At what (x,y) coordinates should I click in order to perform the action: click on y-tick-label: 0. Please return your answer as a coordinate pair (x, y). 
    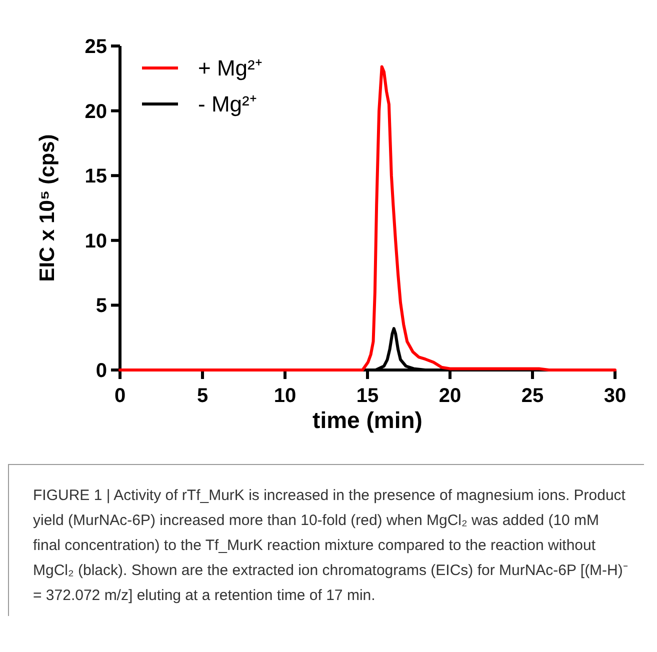
    Looking at the image, I should click on (101, 371).